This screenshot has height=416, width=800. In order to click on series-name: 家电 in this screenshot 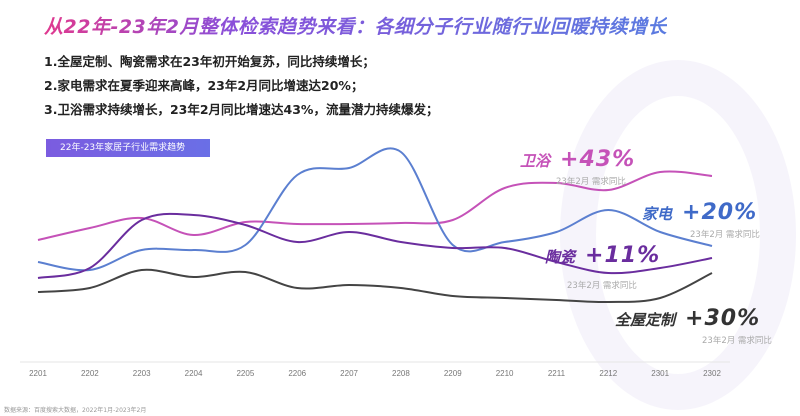, I will do `click(657, 214)`.